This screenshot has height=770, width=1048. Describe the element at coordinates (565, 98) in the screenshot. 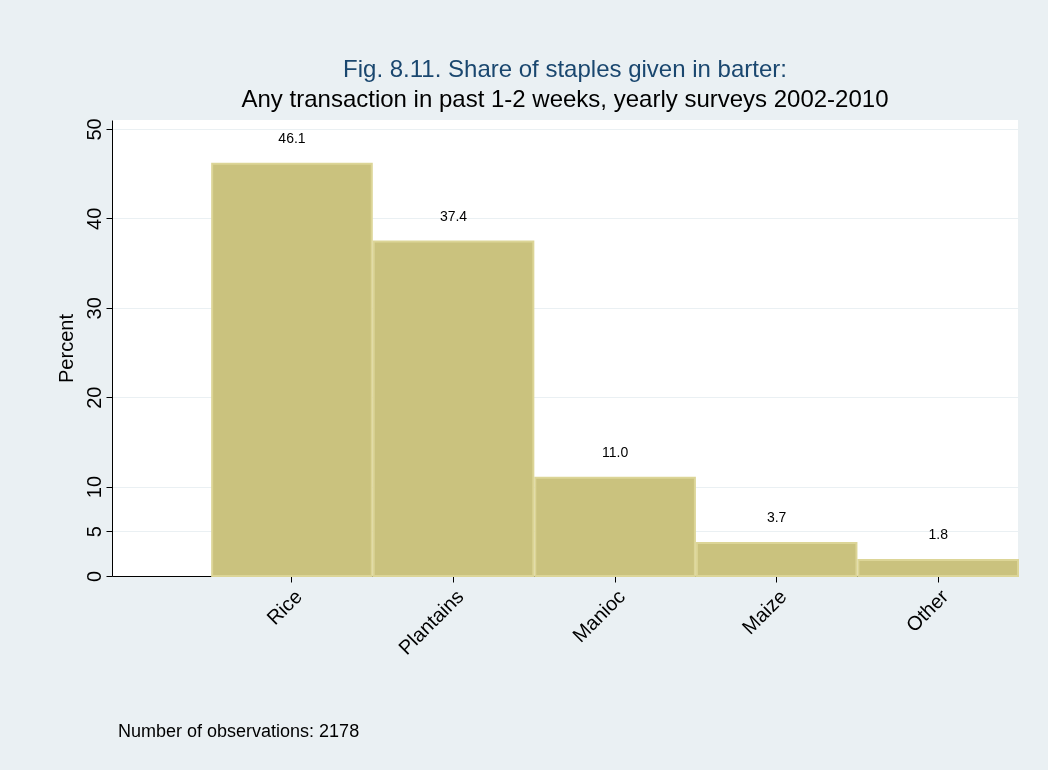

I see `chart-subtitle: Any transaction in past 1-2 weeks, yearly surveys 2002-2010` at that location.